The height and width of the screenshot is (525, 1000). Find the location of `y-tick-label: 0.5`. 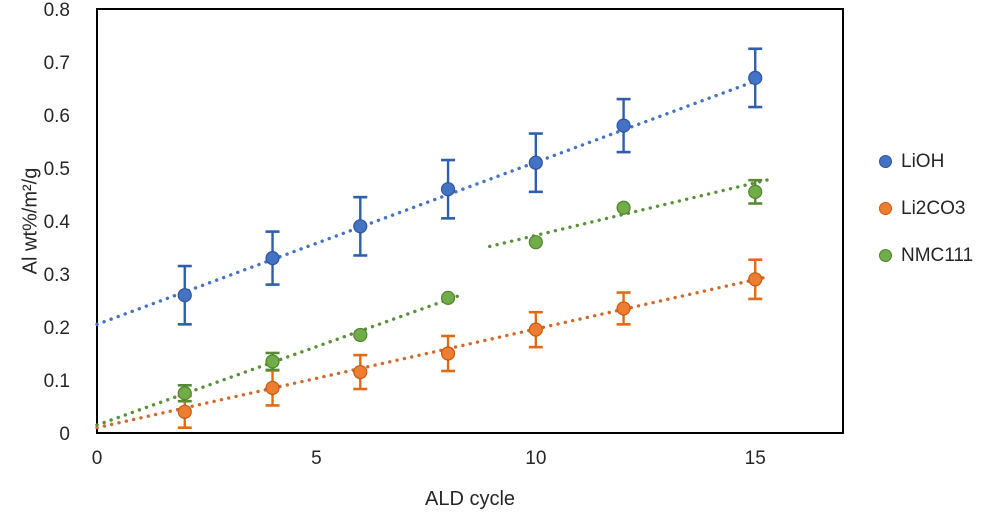

y-tick-label: 0.5 is located at coordinates (57, 169).